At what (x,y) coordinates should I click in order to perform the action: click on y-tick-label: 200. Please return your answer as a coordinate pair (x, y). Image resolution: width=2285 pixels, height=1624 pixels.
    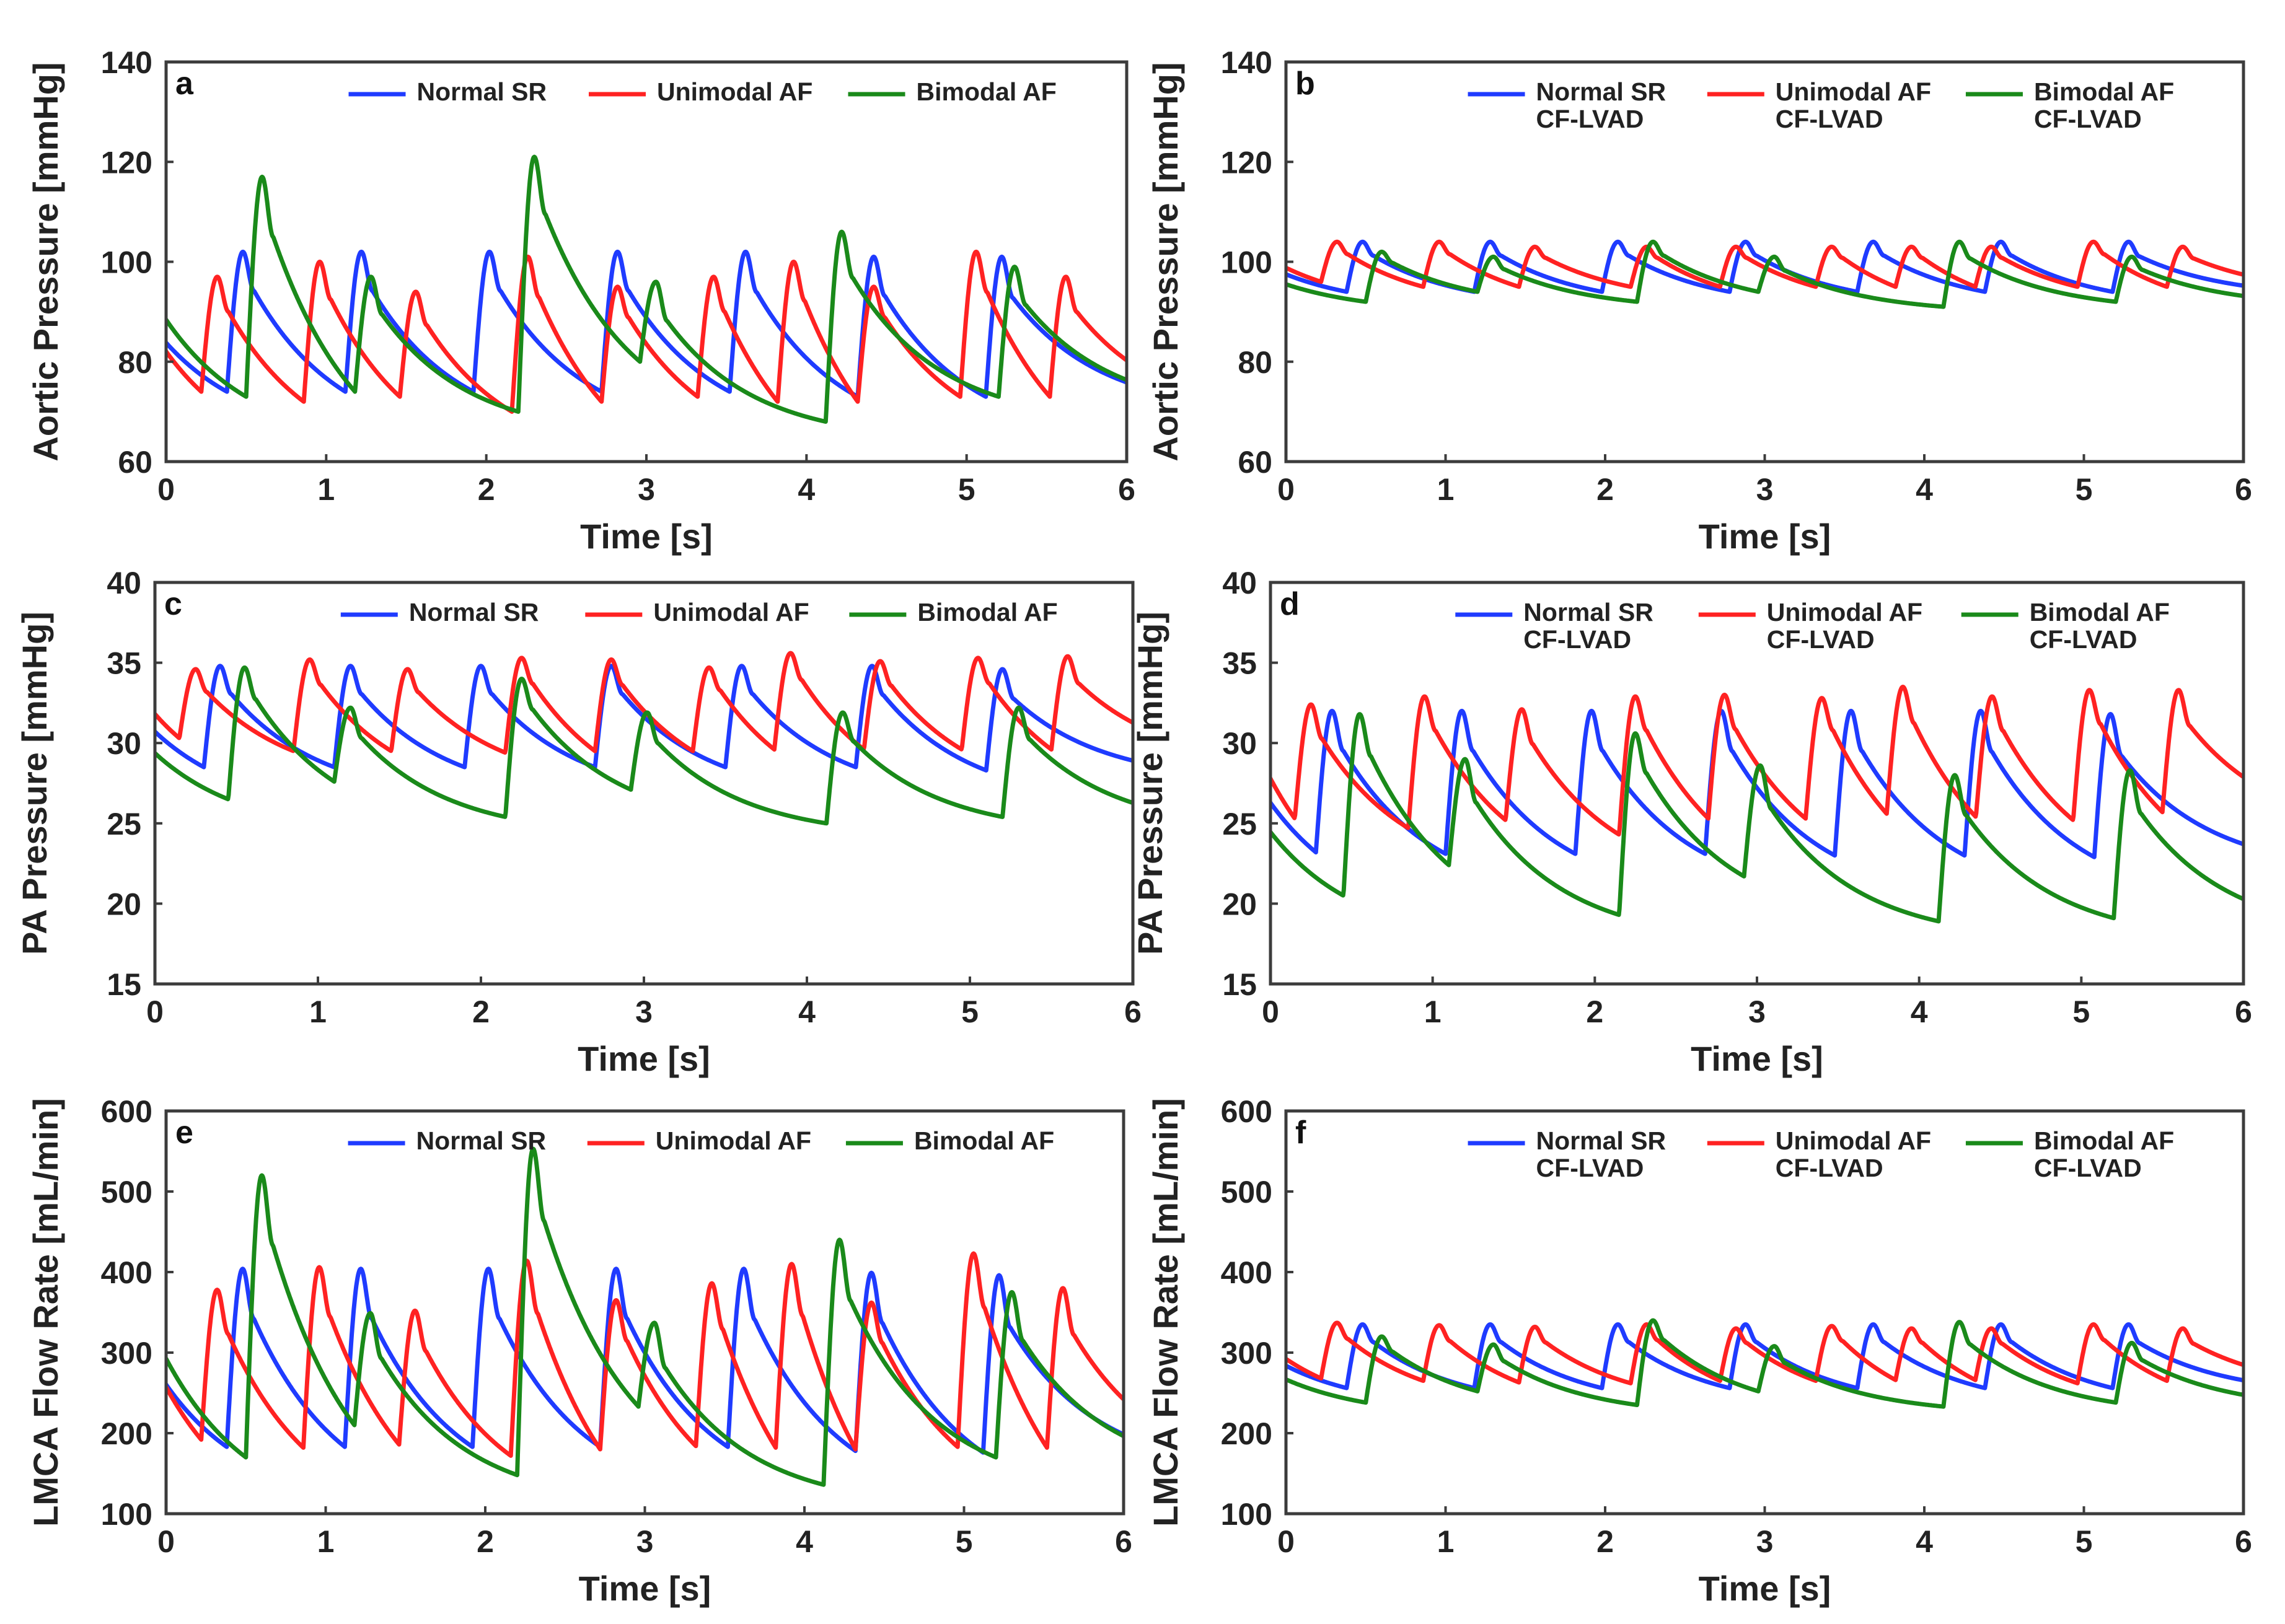
    Looking at the image, I should click on (126, 1433).